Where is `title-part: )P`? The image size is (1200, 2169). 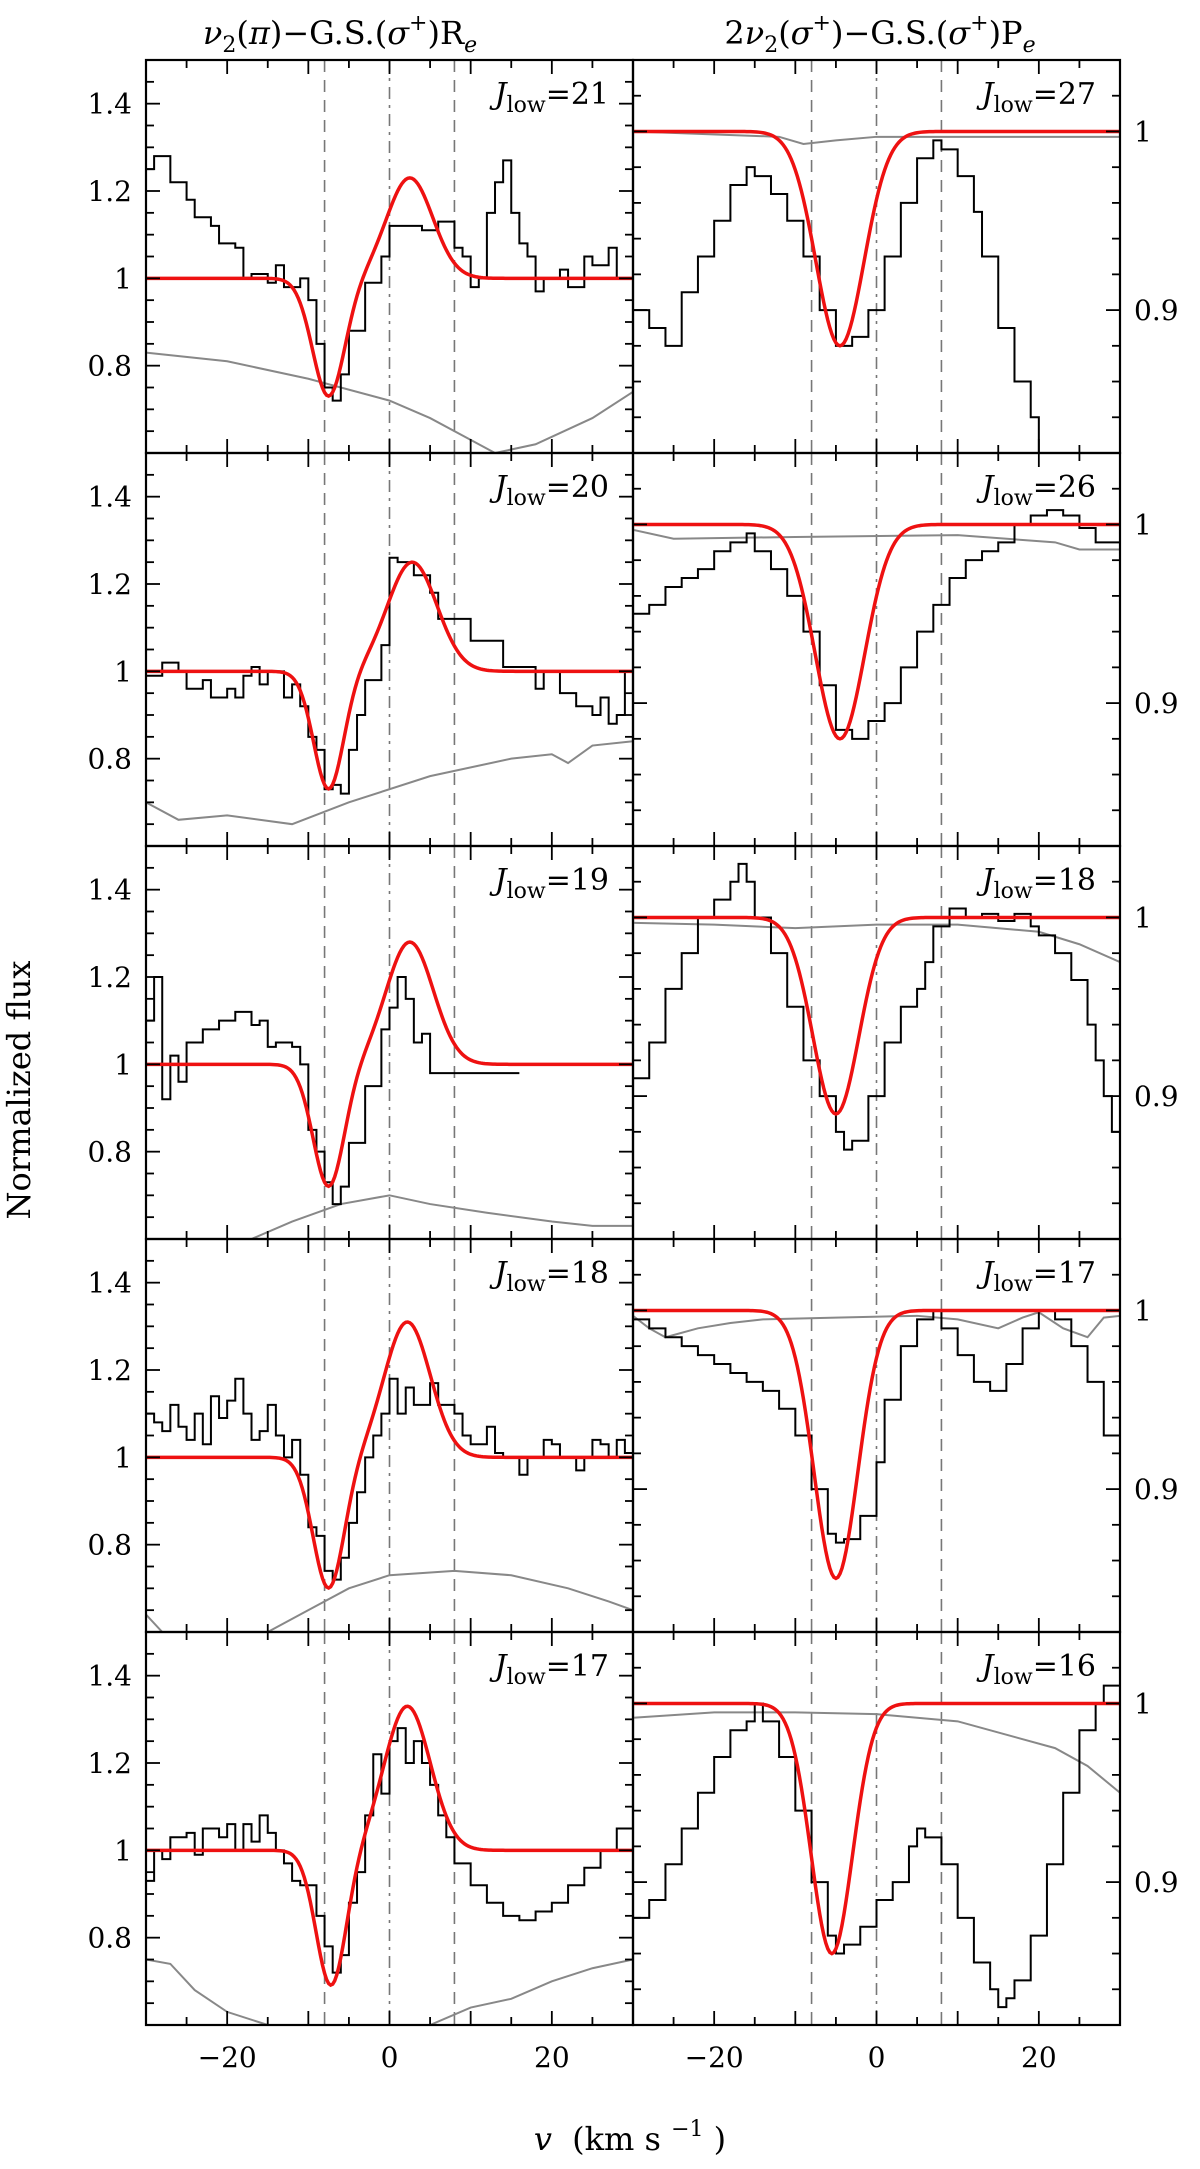 title-part: )P is located at coordinates (1006, 33).